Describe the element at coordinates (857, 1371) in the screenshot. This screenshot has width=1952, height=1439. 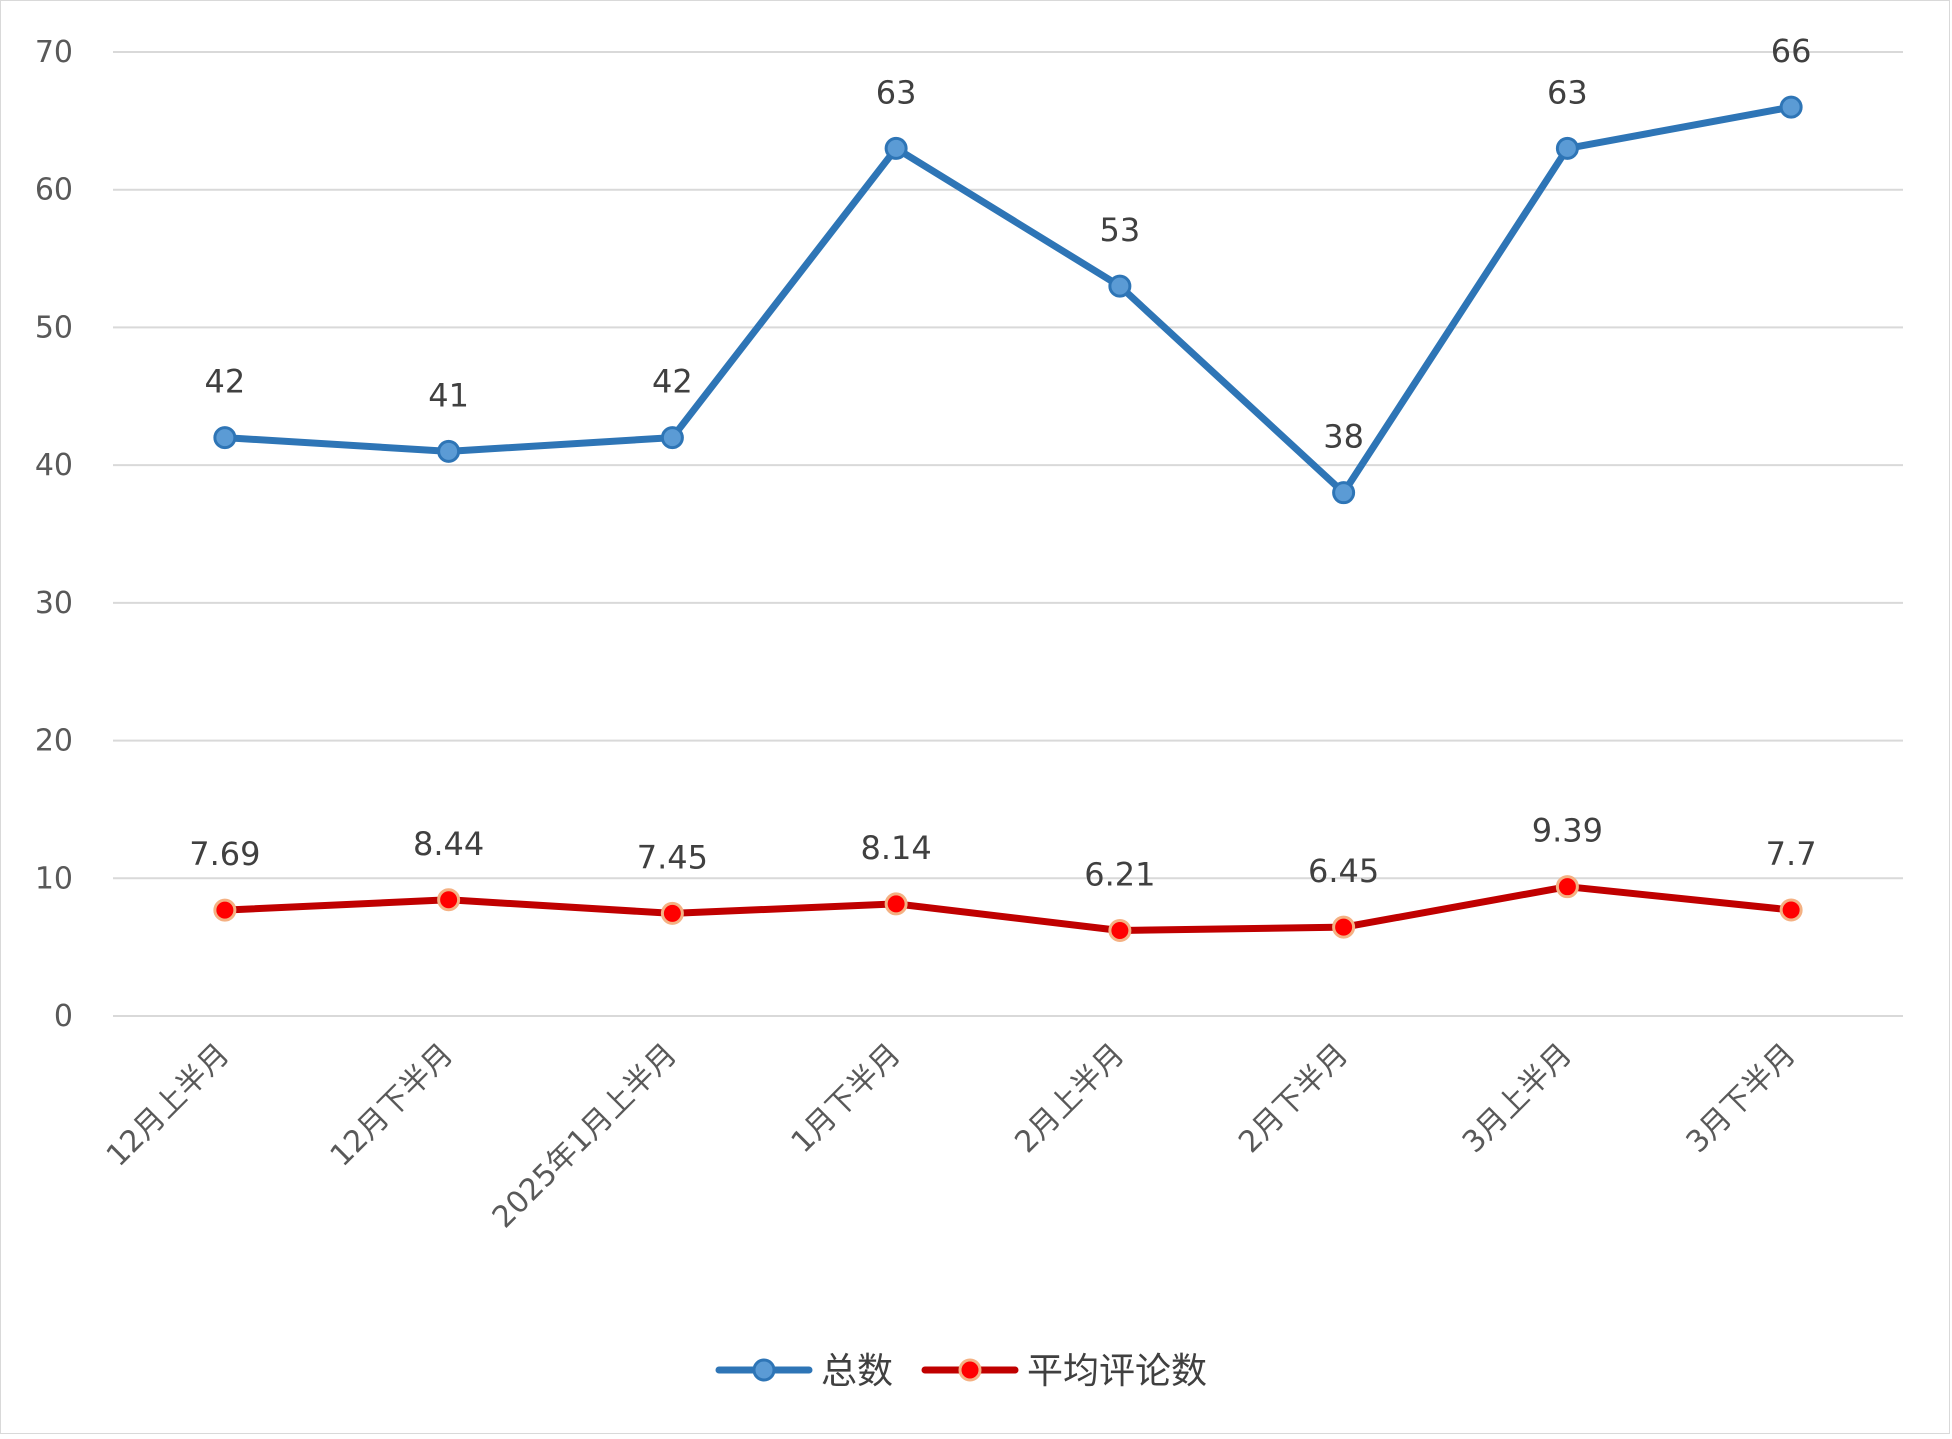
I see `legend-label: 总数` at that location.